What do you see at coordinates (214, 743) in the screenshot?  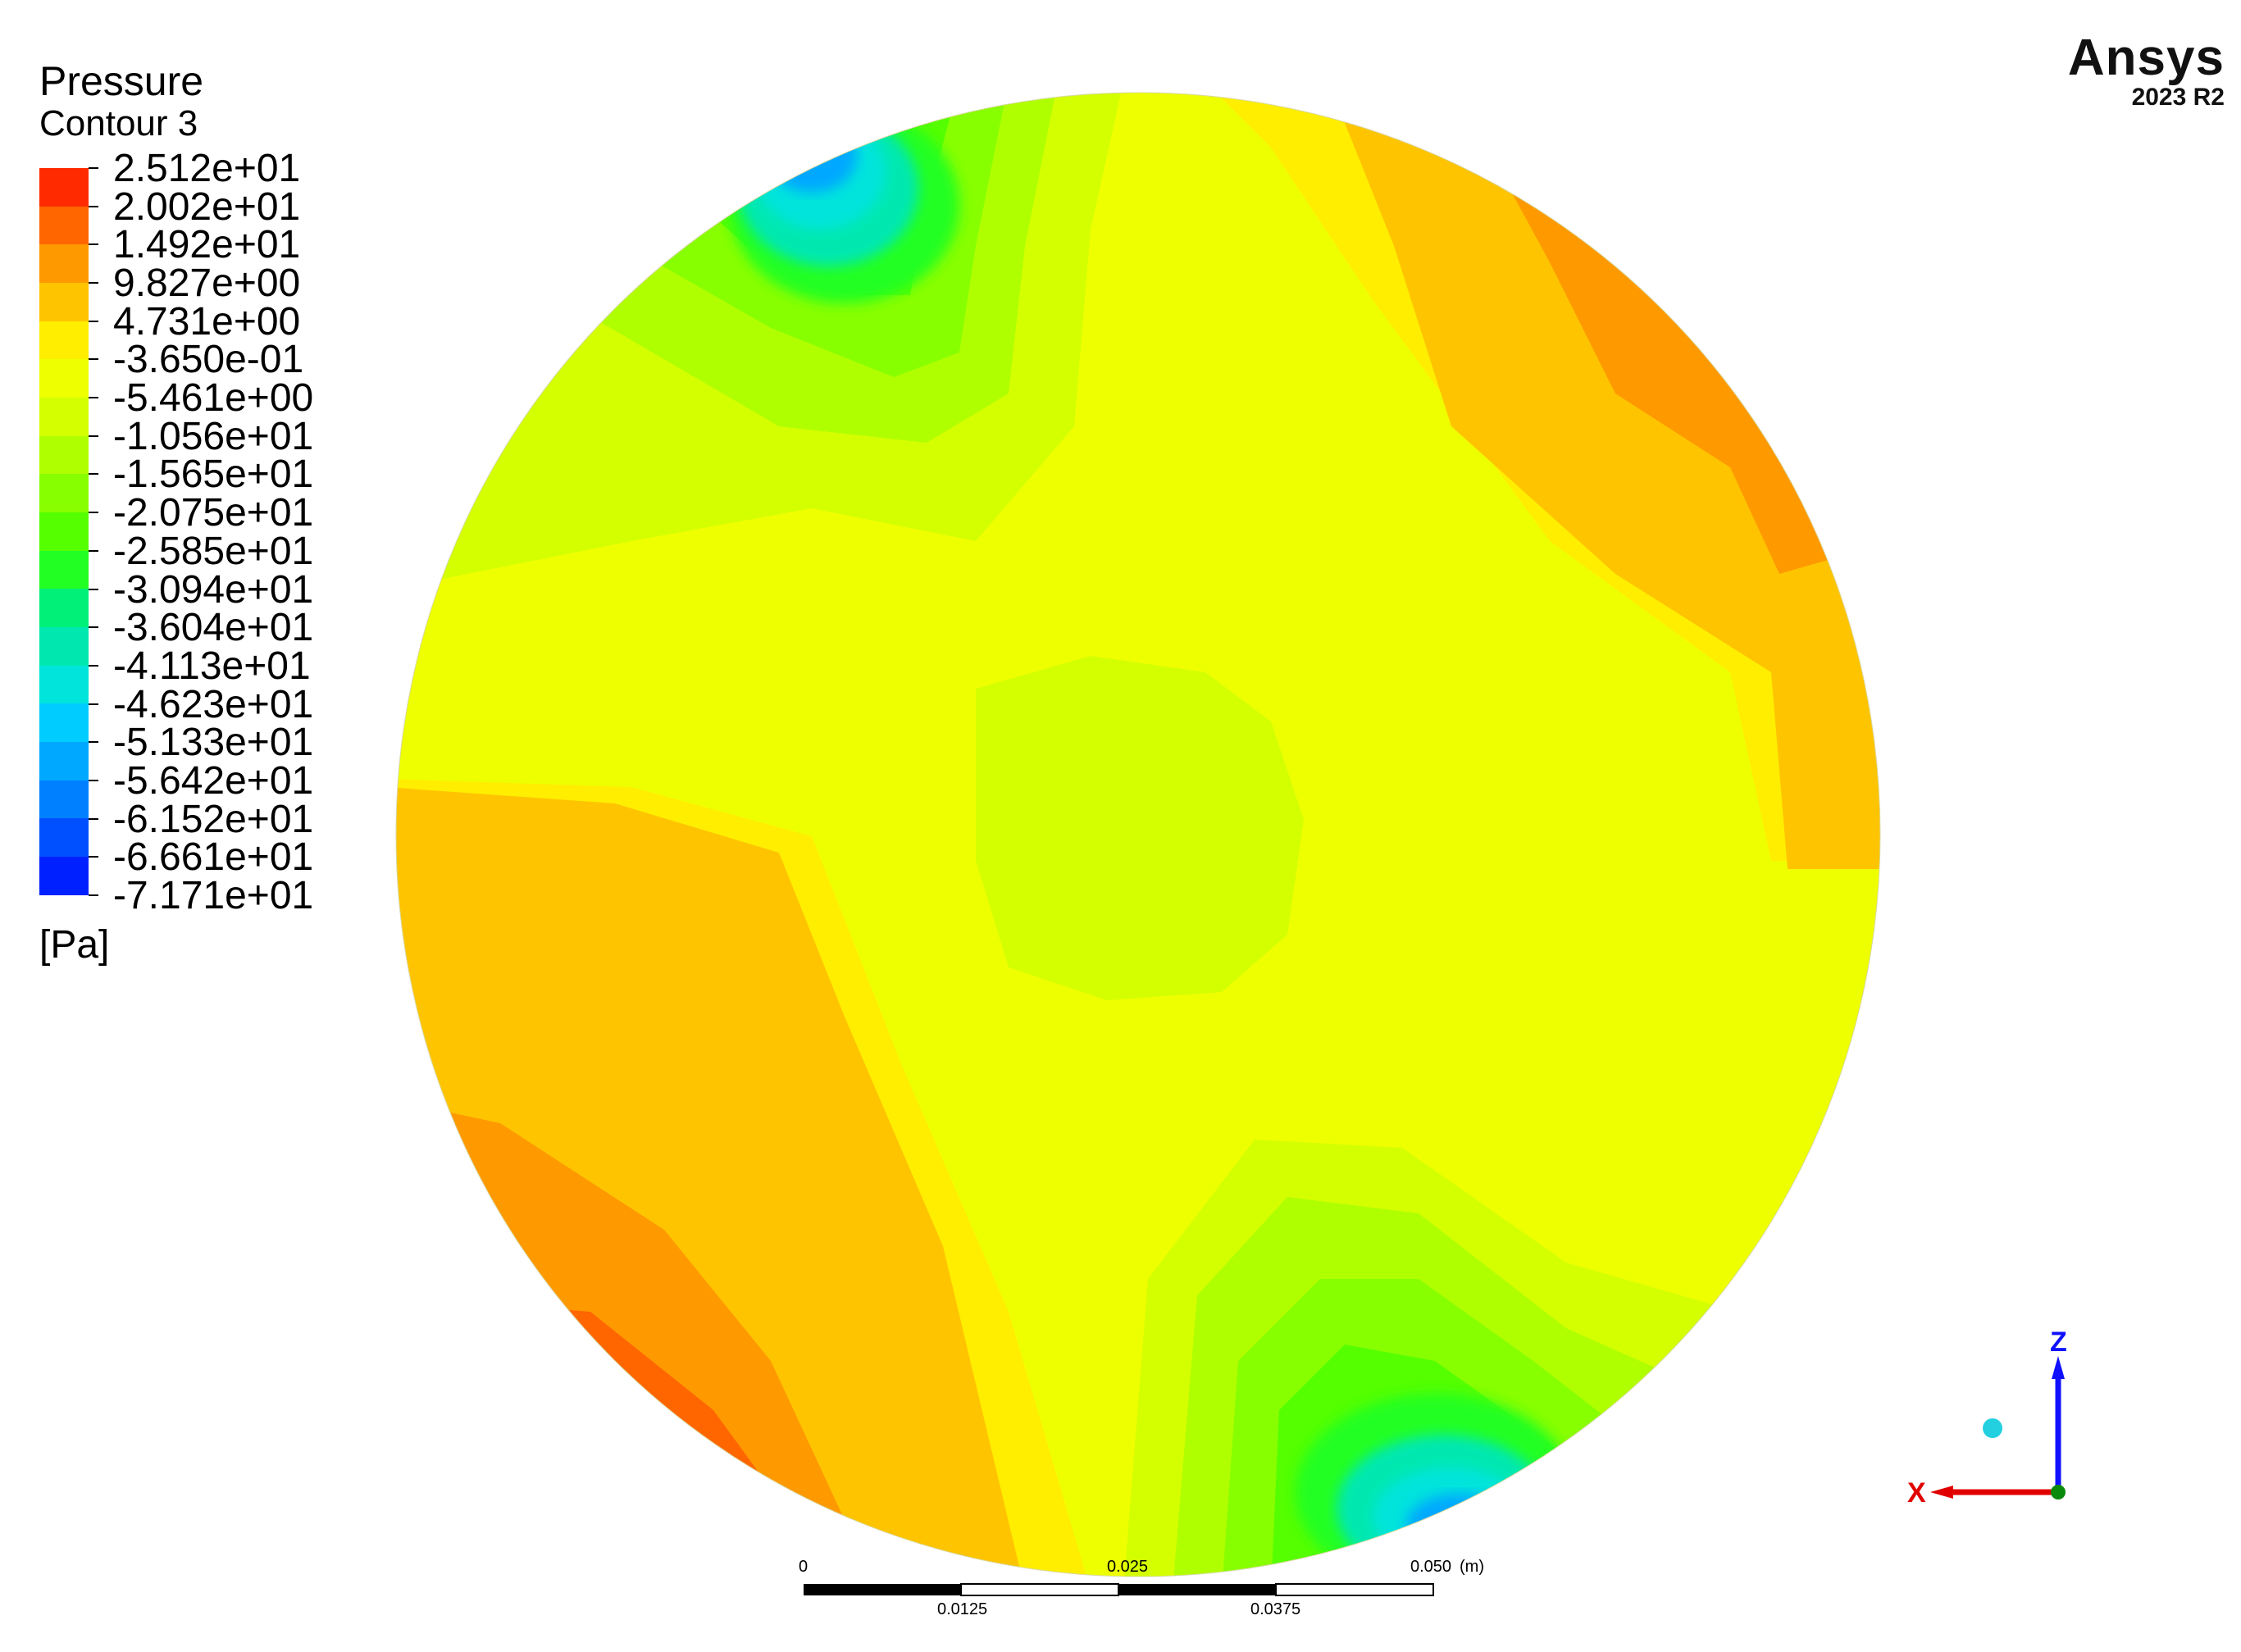 I see `level-label: -5.133e+01` at bounding box center [214, 743].